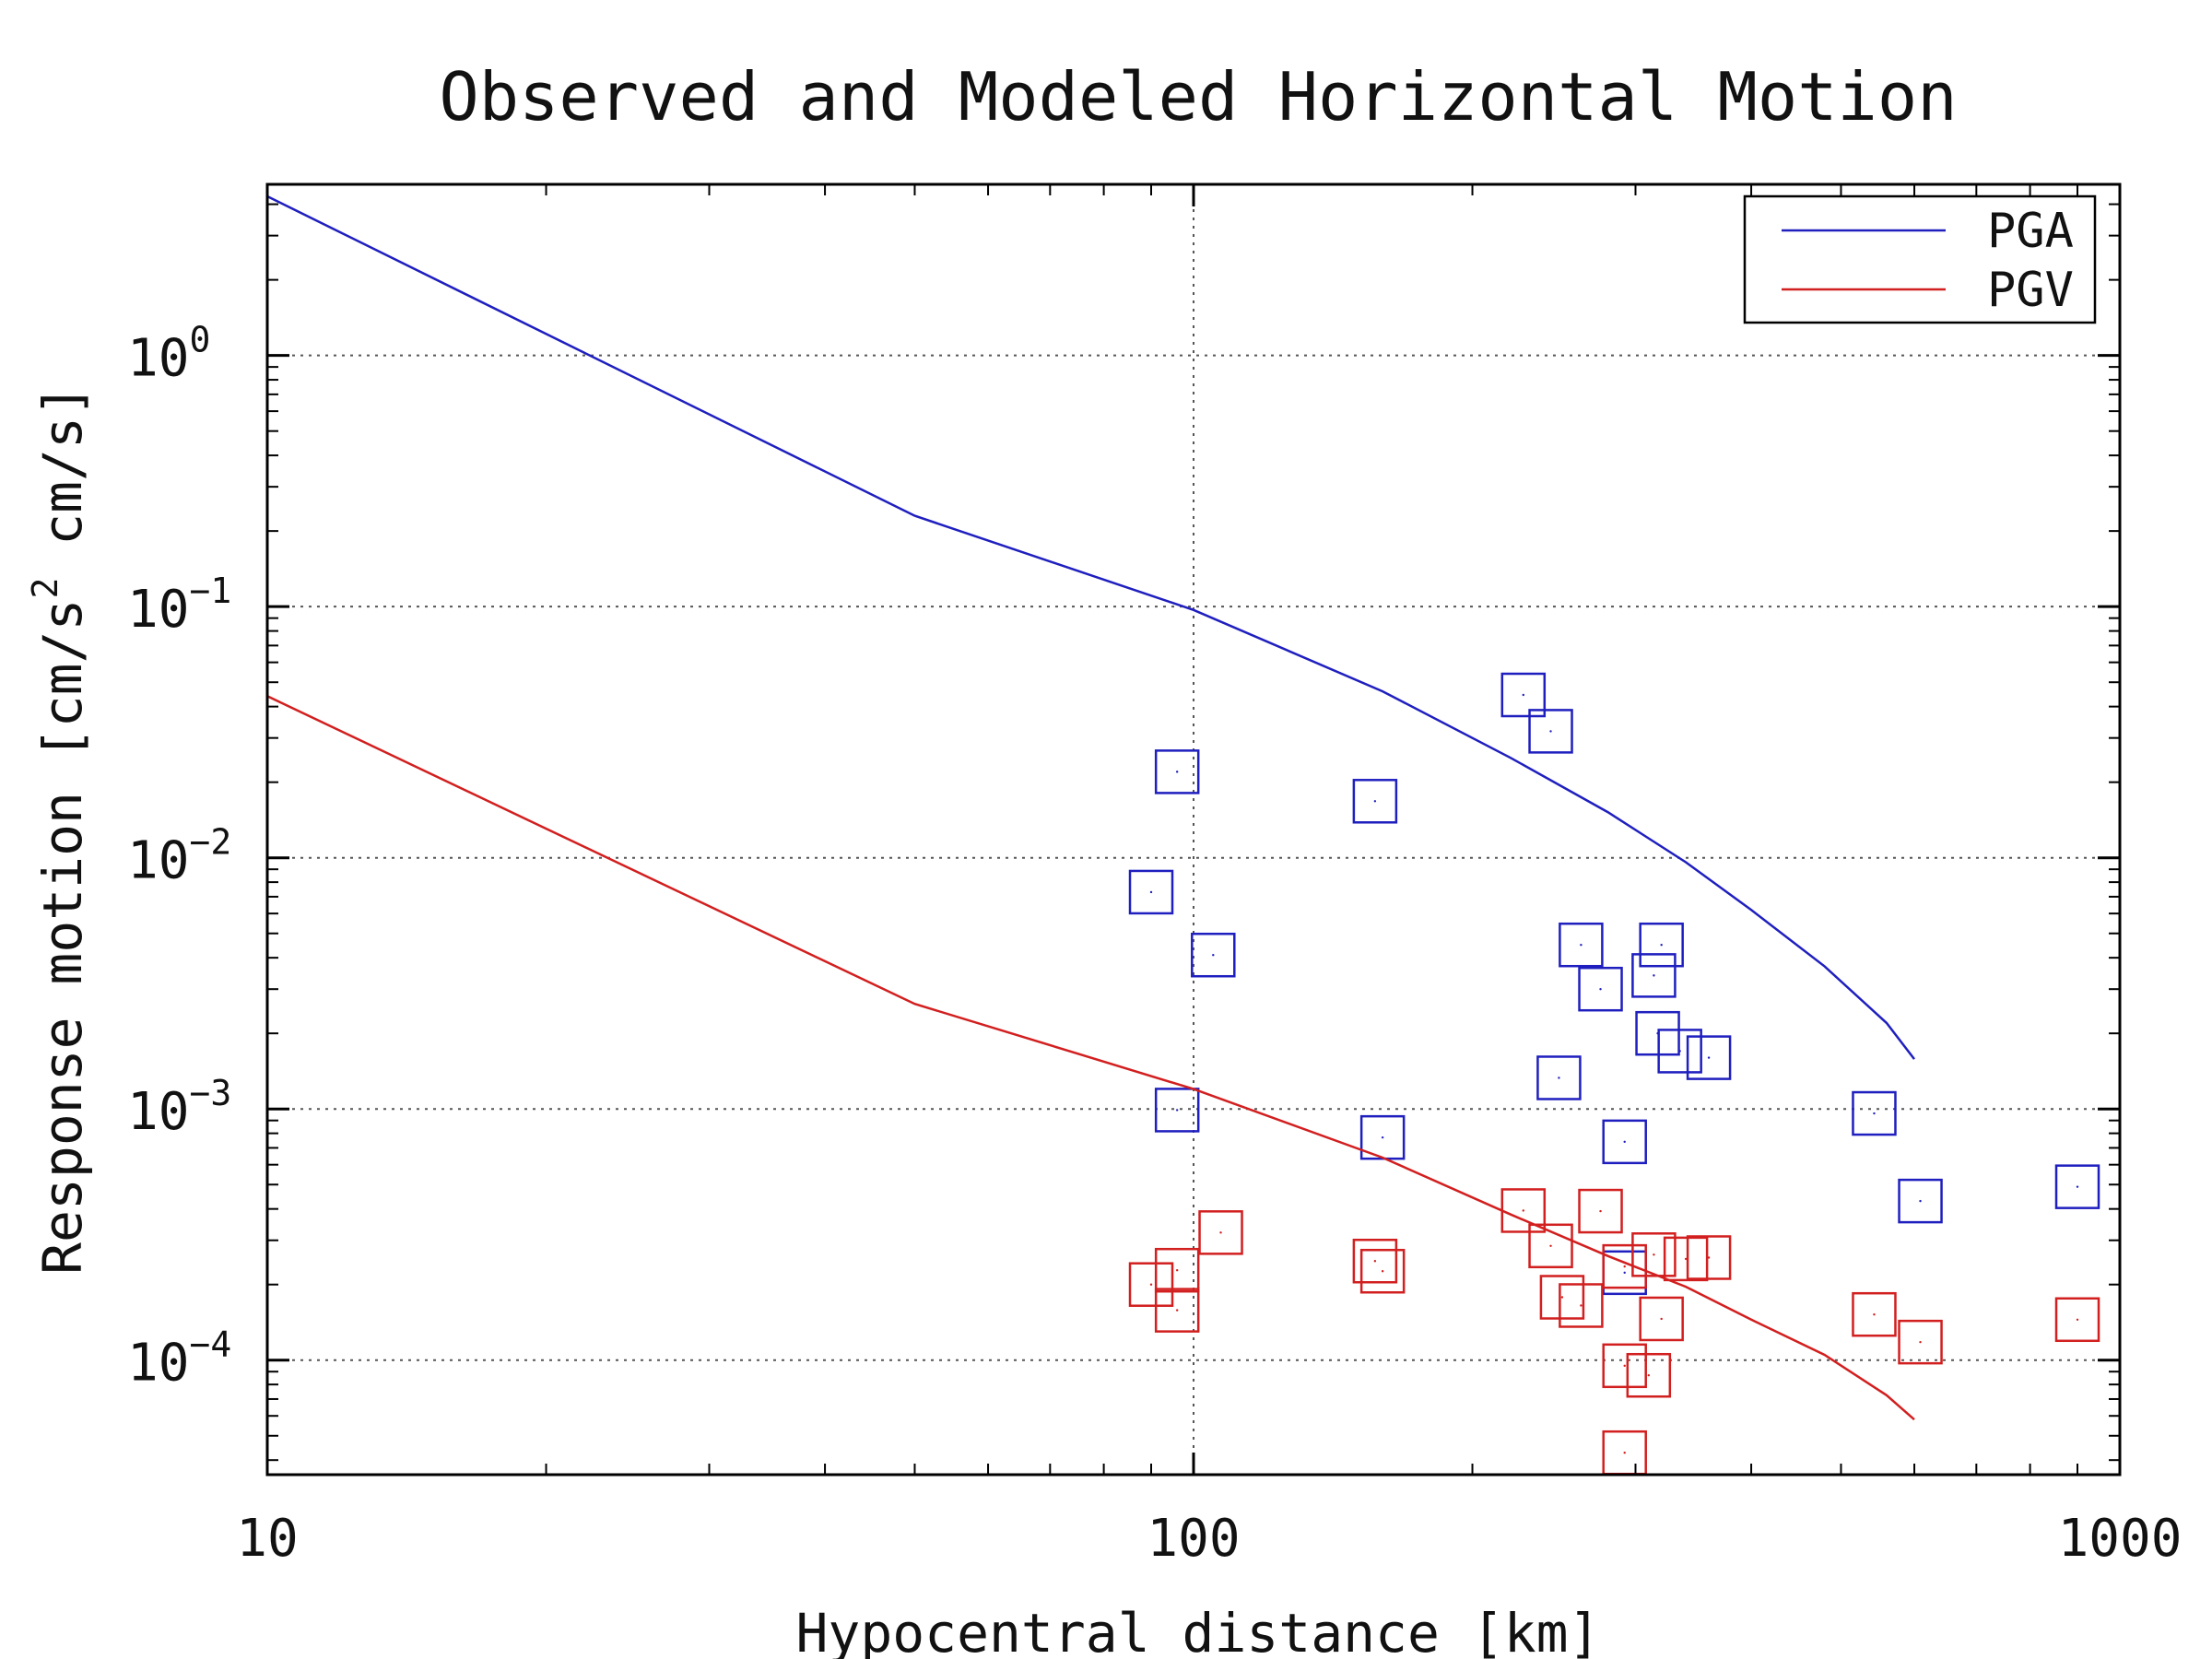 Image resolution: width=2212 pixels, height=1659 pixels. What do you see at coordinates (62, 481) in the screenshot?
I see `y-axis-label-tail: cm/s]` at bounding box center [62, 481].